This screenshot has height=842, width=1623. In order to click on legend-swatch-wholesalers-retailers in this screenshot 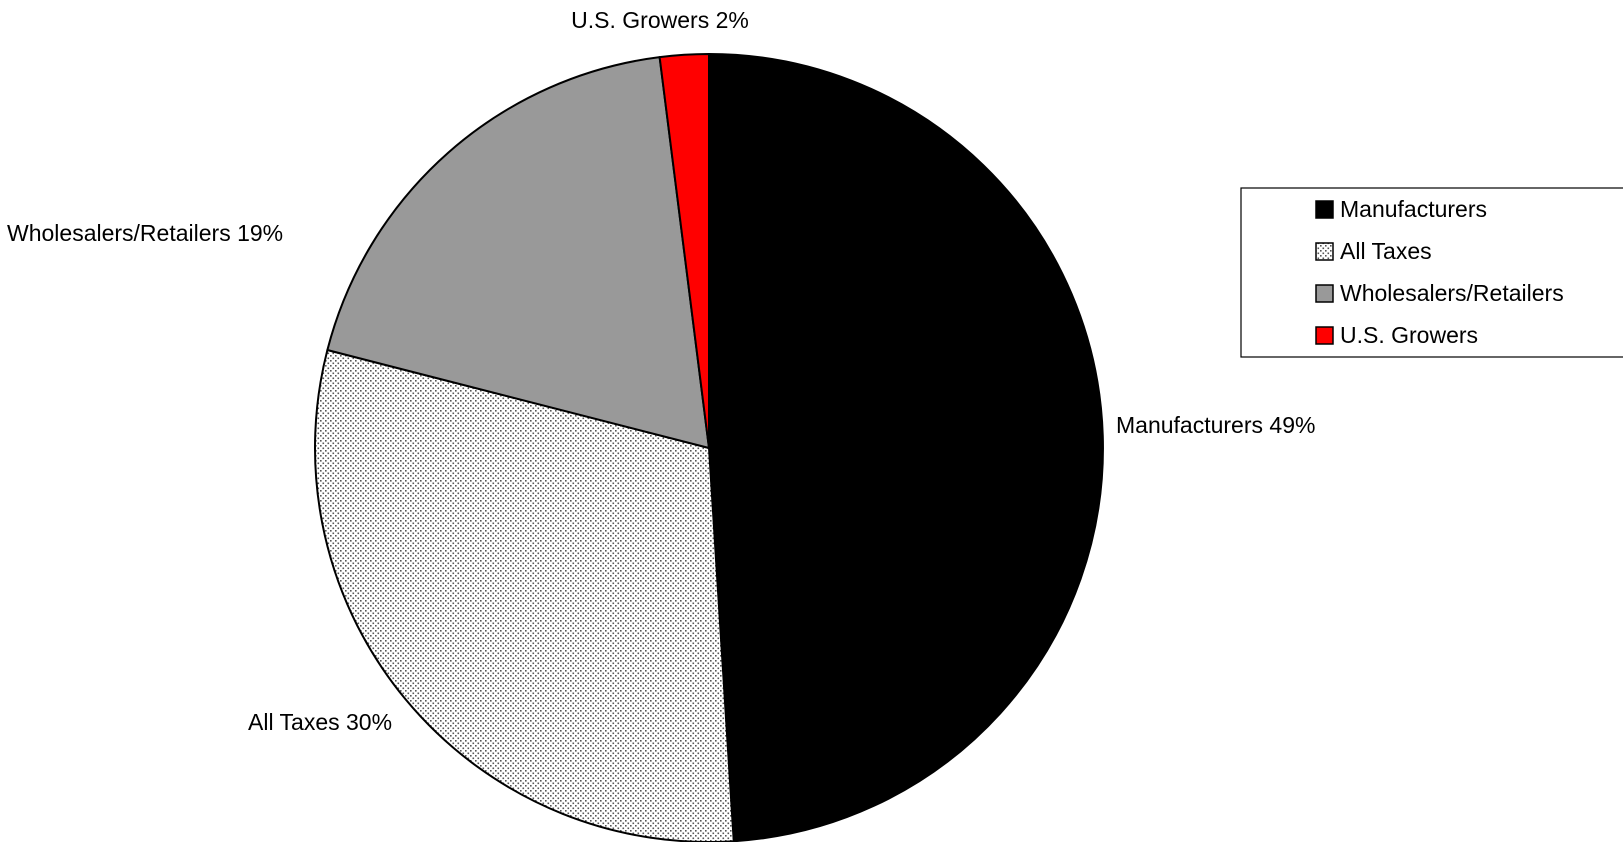, I will do `click(1324, 293)`.